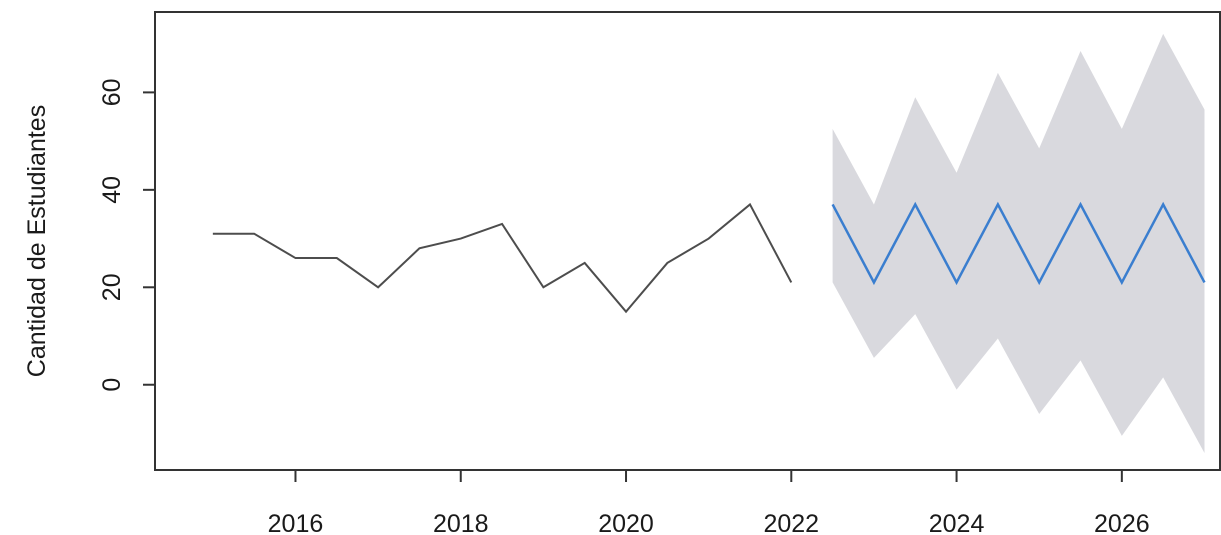  I want to click on y-tick-label: 20, so click(112, 287).